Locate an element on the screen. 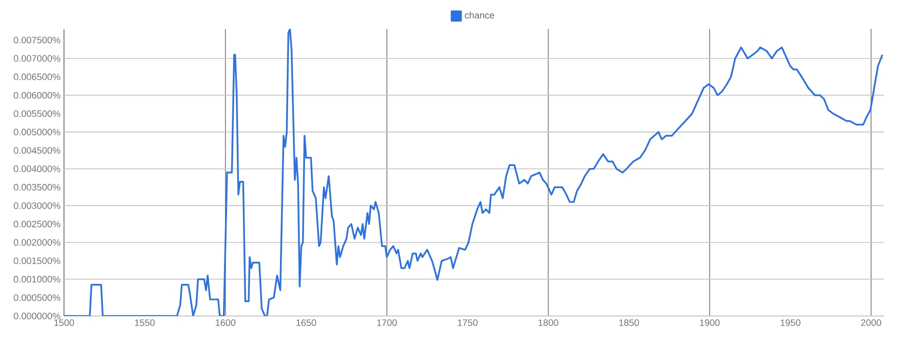 This screenshot has width=900, height=340. y-tick-label: 0.003500% is located at coordinates (37, 187).